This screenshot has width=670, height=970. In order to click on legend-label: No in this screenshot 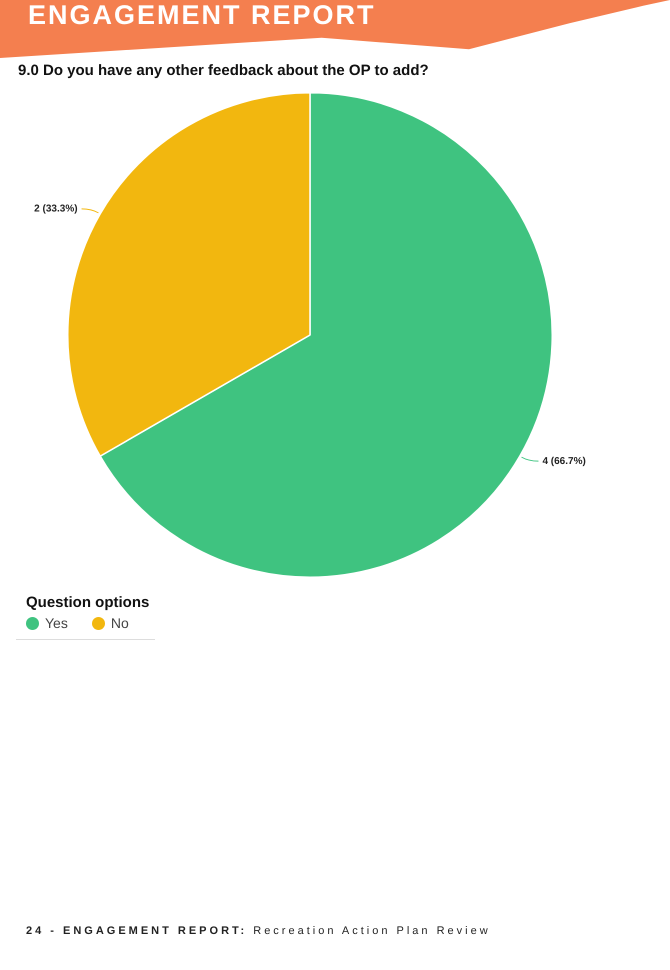, I will do `click(119, 623)`.